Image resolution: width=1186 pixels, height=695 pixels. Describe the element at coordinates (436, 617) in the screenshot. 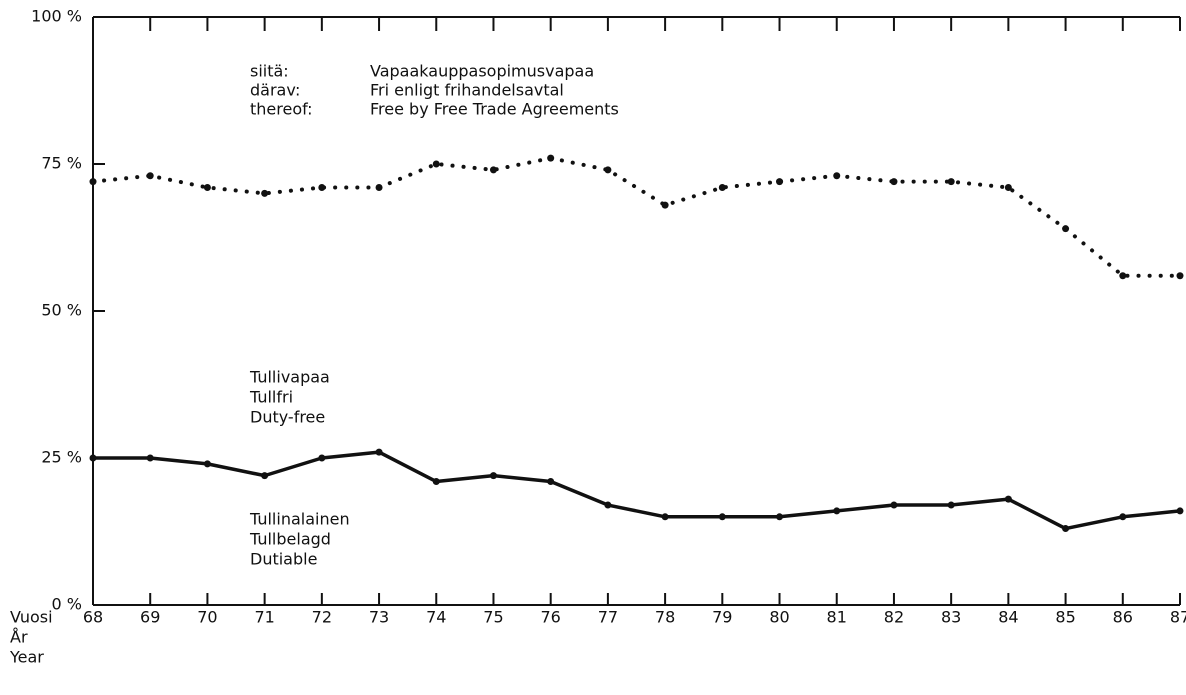

I see `x-tick-label: 74` at that location.